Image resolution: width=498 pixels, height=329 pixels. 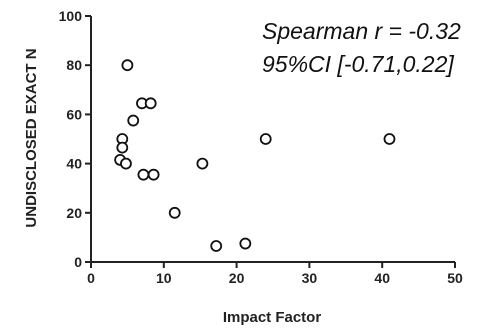 I want to click on x-tick-label: 40, so click(x=382, y=278).